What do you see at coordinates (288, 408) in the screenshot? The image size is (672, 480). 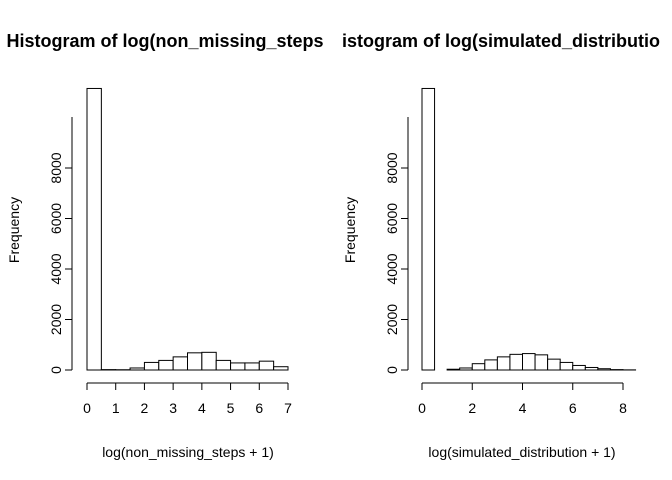 I see `x-tick-label: 7` at bounding box center [288, 408].